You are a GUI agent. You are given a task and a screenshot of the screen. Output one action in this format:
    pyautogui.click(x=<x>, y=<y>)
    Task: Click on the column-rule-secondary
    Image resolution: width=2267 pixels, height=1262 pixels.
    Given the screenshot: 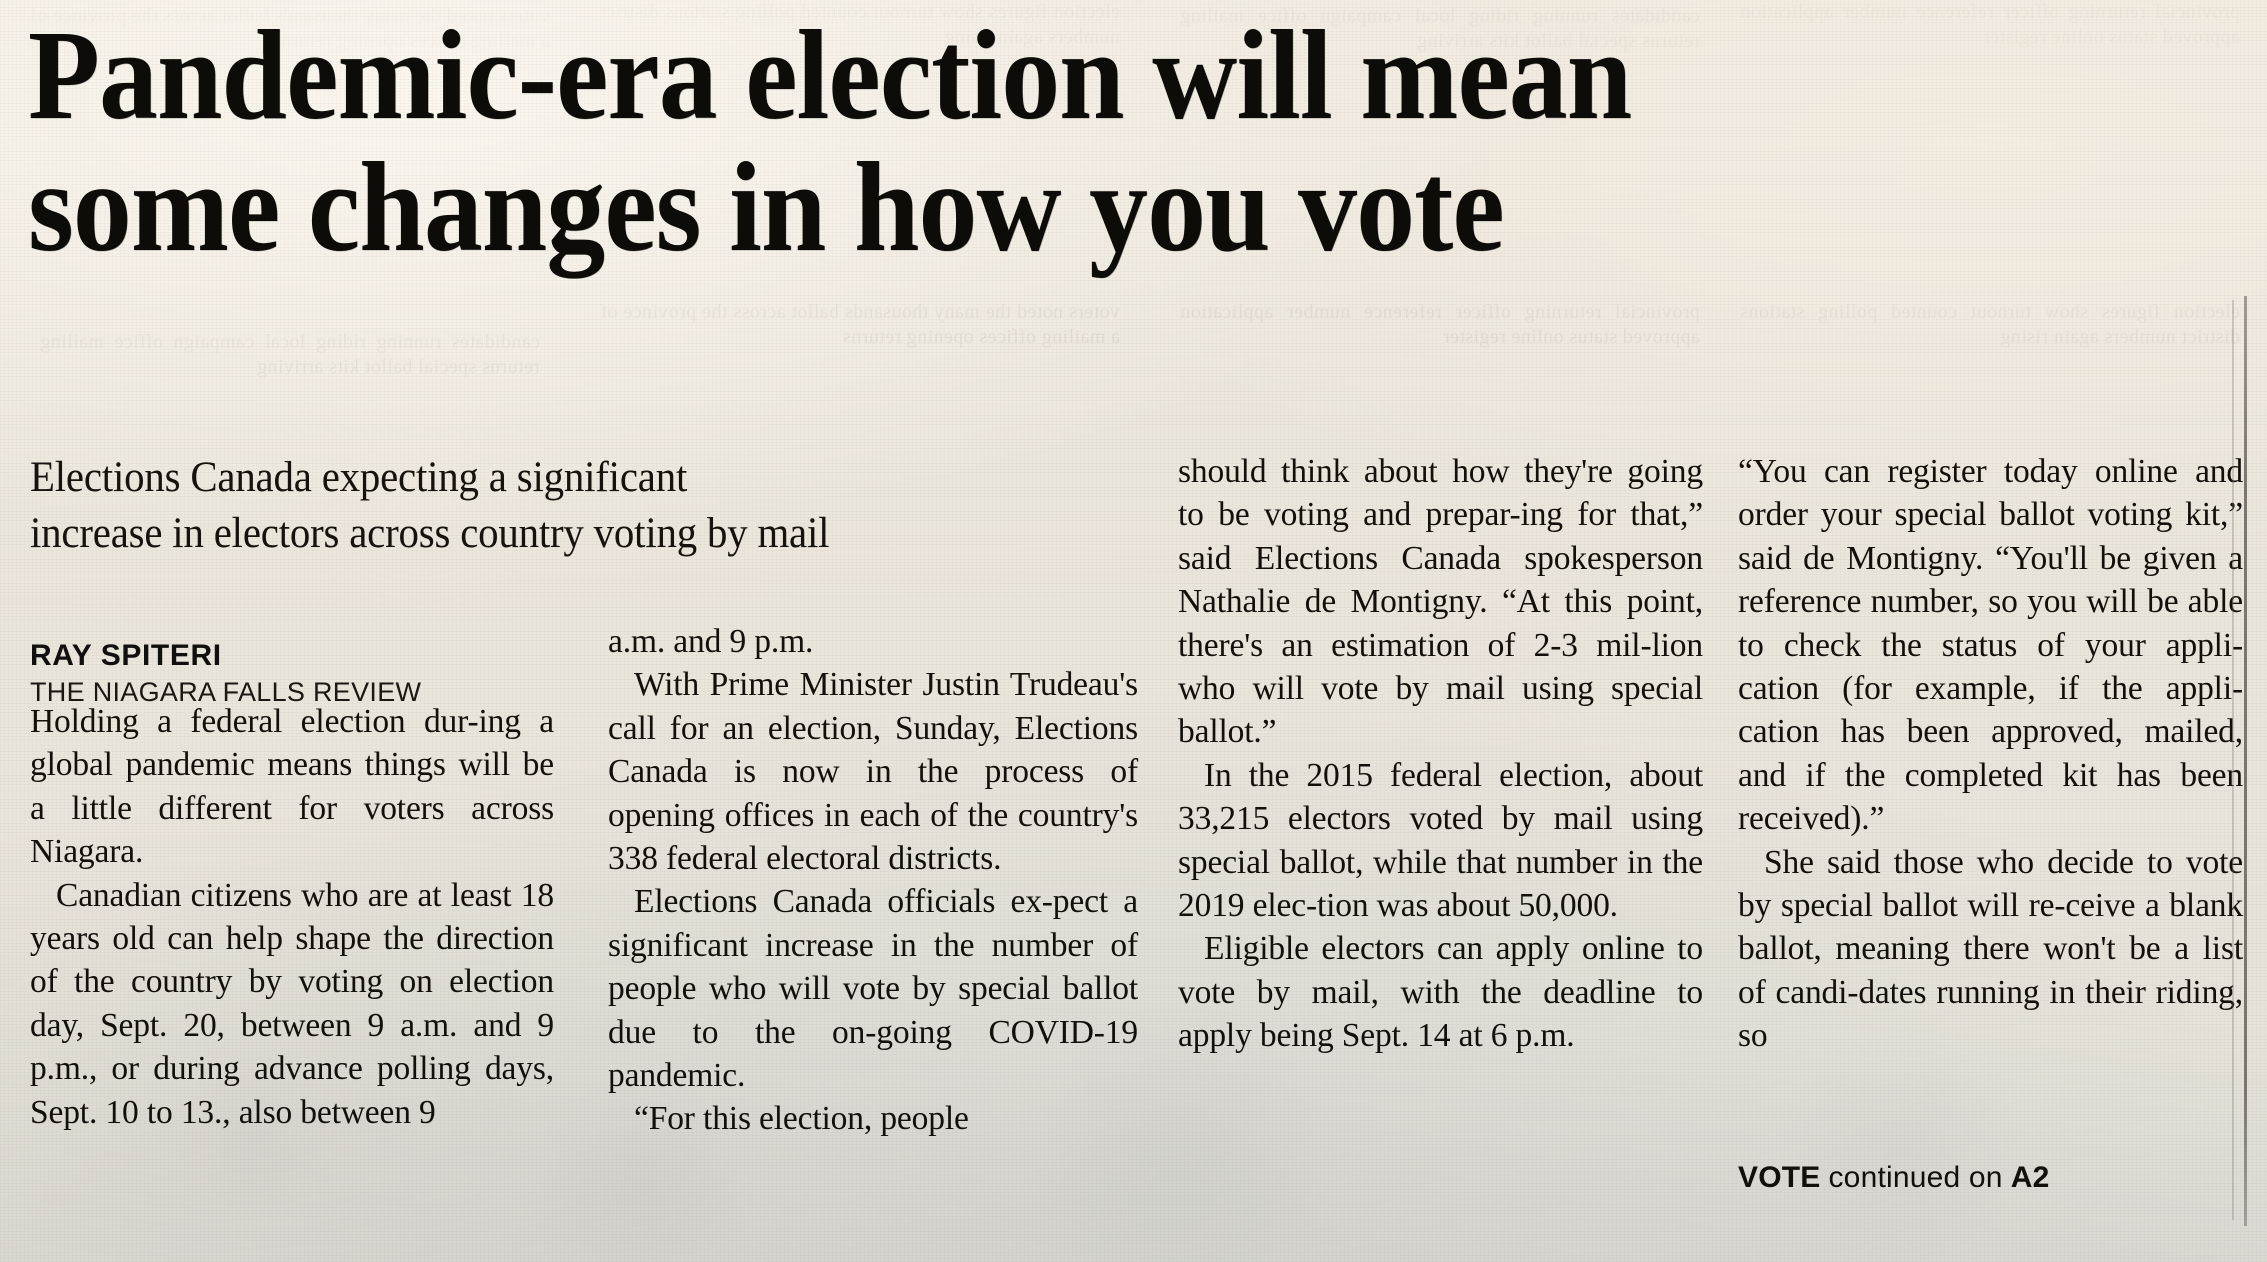 What is the action you would take?
    pyautogui.click(x=2233, y=760)
    